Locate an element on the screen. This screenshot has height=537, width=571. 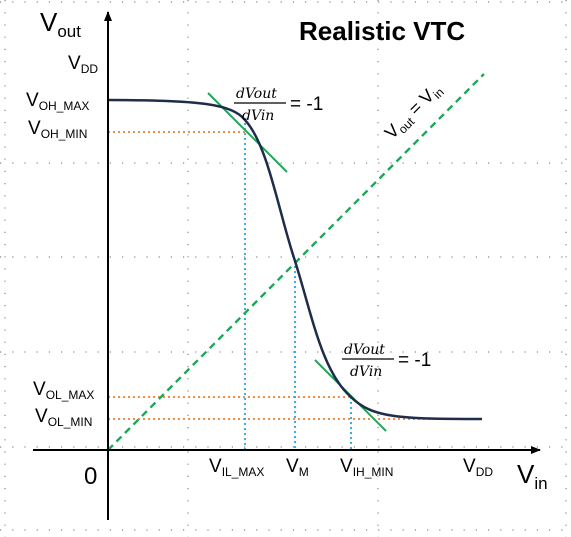
origin-label: 0 is located at coordinates (90, 476).